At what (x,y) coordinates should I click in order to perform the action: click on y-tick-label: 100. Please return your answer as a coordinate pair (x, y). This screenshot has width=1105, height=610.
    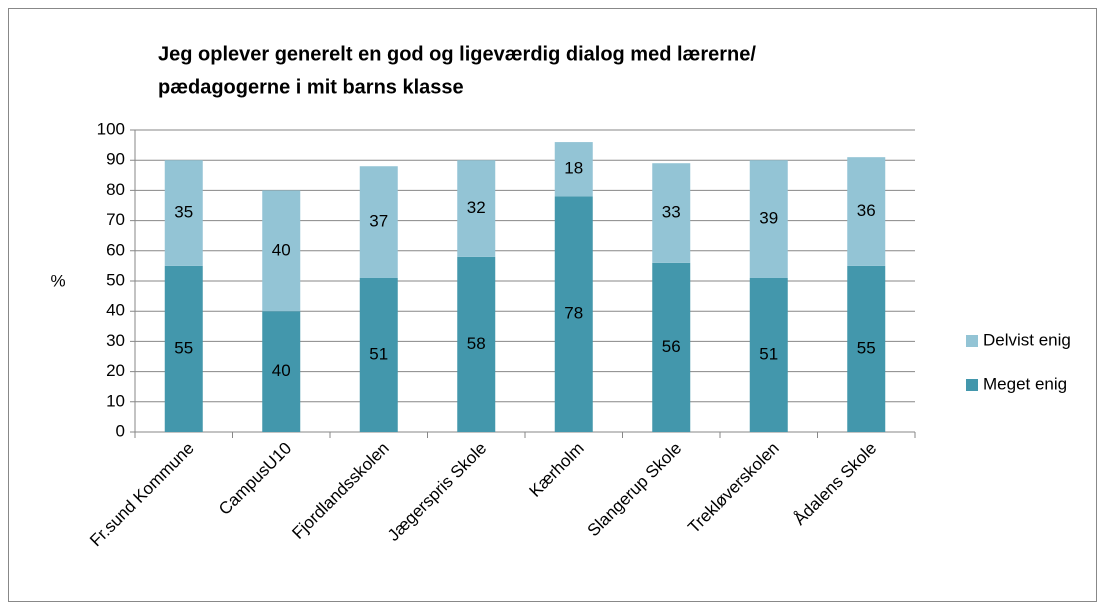
    Looking at the image, I should click on (111, 128).